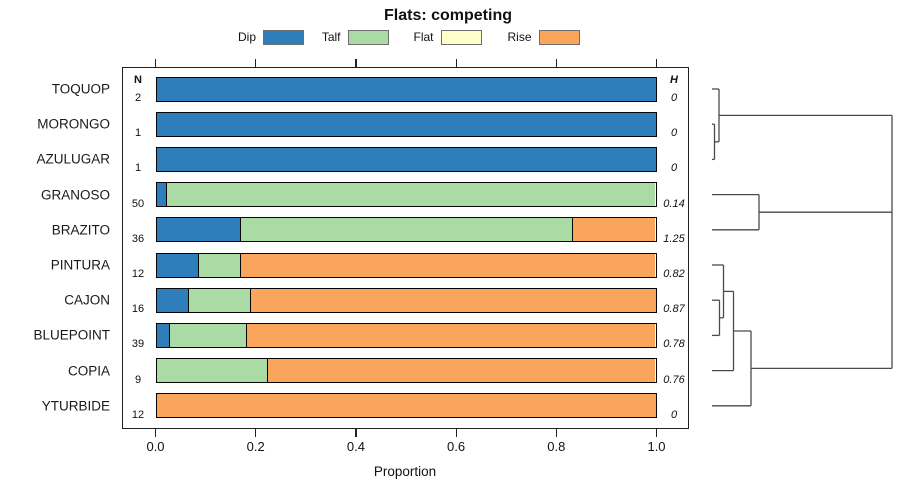 Image resolution: width=900 pixels, height=500 pixels. I want to click on h-value: 0.78, so click(674, 344).